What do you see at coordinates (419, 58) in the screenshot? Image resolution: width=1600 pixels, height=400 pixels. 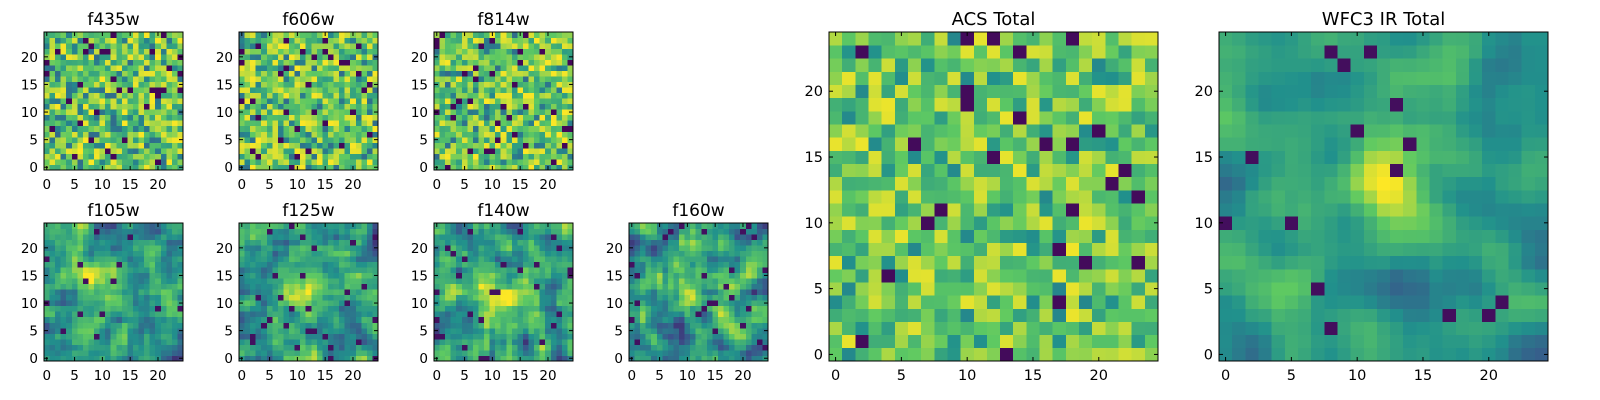 I see `y-tick-label: 20` at bounding box center [419, 58].